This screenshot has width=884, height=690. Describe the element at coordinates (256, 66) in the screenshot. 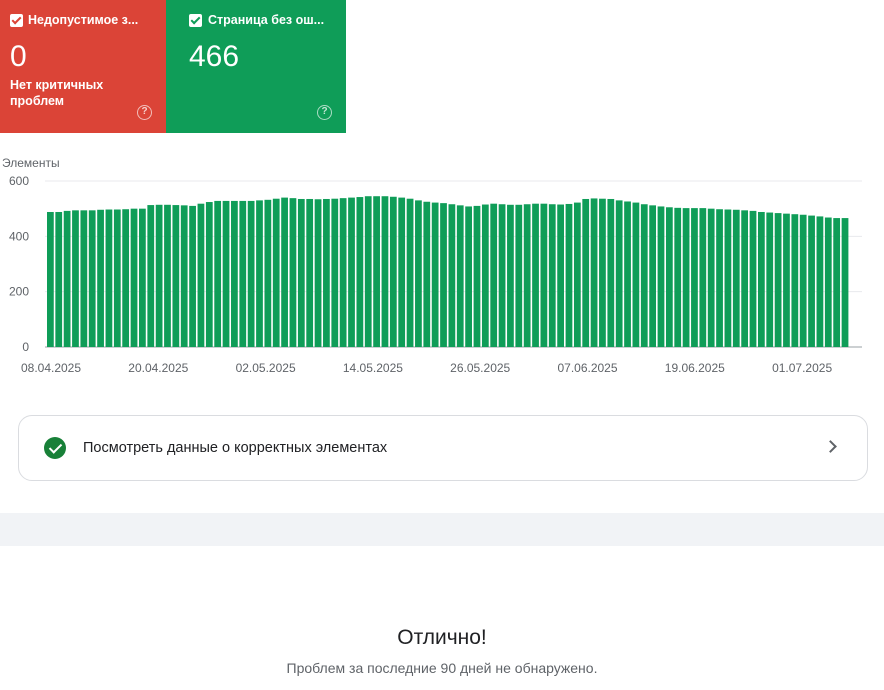

I see `metric-valid: Страница без ош... 466 ?` at that location.